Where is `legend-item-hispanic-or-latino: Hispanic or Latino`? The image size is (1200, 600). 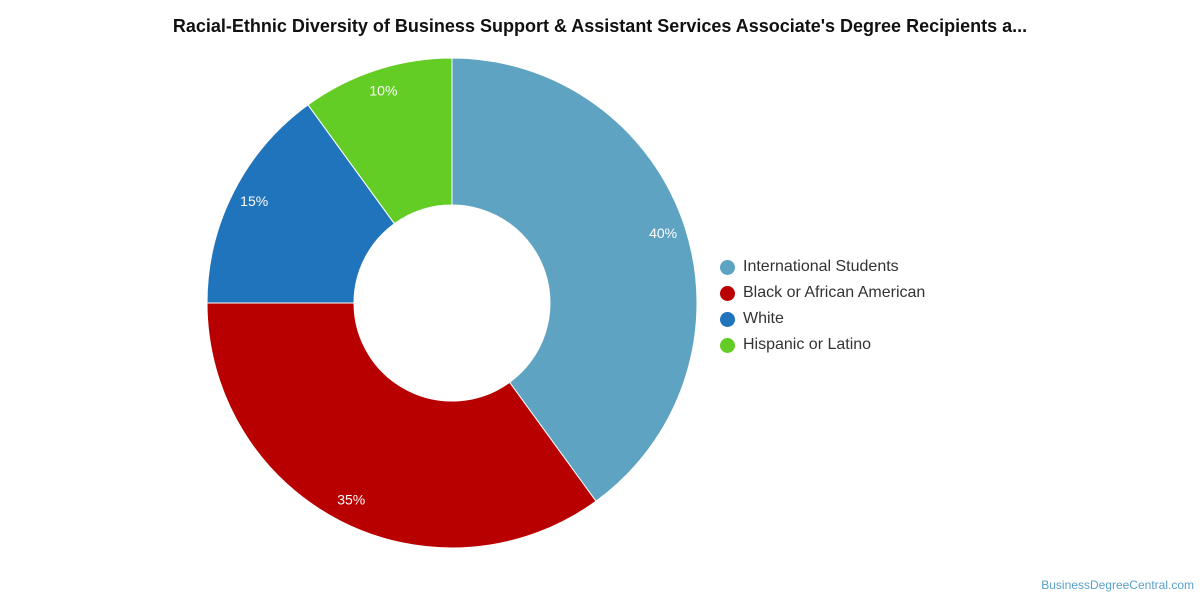 legend-item-hispanic-or-latino: Hispanic or Latino is located at coordinates (822, 345).